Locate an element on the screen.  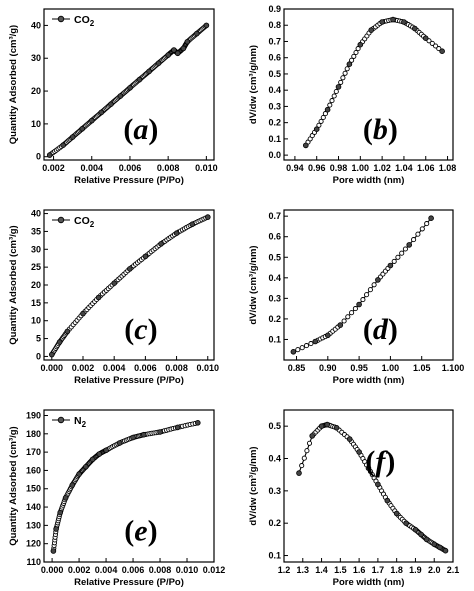
x-tick-label: 0.002 is located at coordinates (79, 570).